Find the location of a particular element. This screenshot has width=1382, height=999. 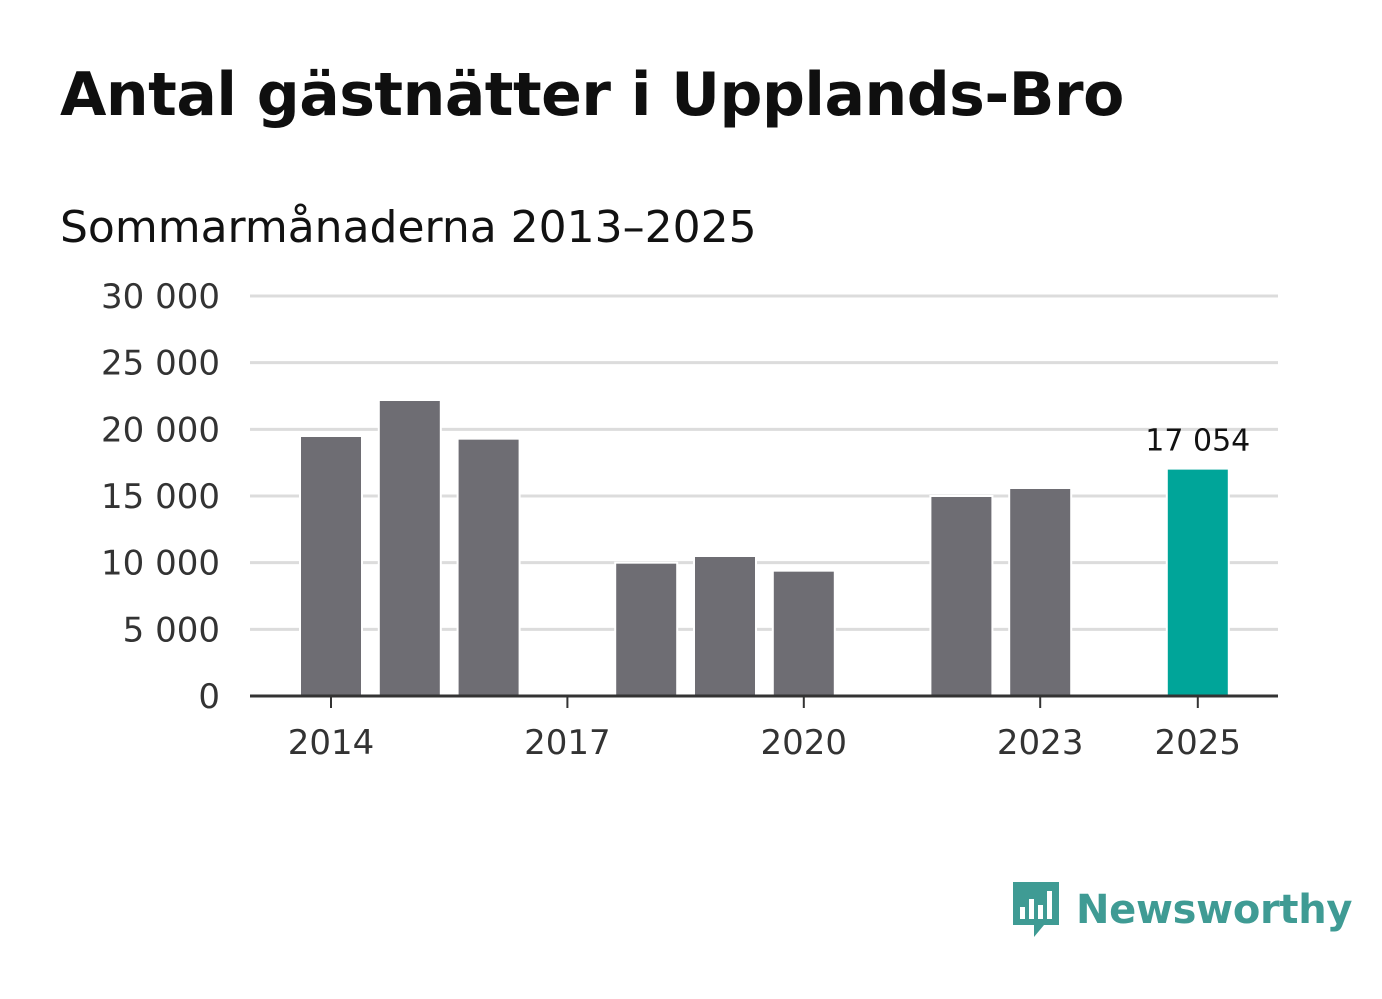

chart-title: Antal gästnätter i Upplands-Bro is located at coordinates (592, 95).